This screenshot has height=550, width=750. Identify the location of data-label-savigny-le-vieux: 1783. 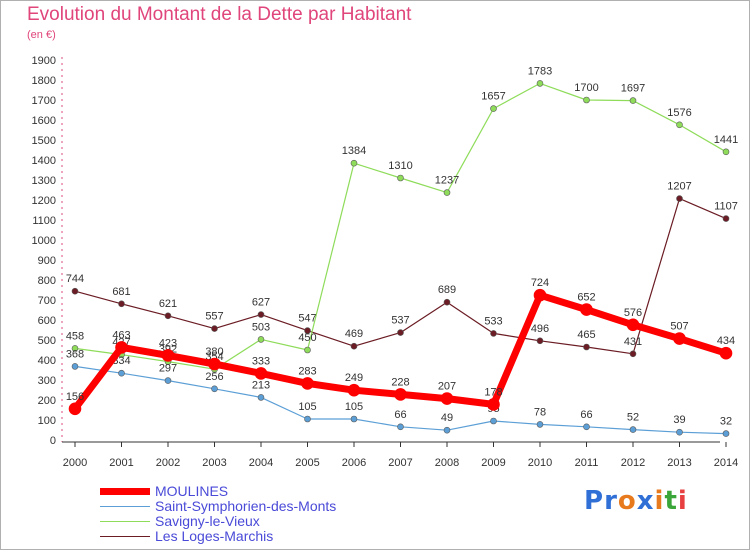
(540, 71).